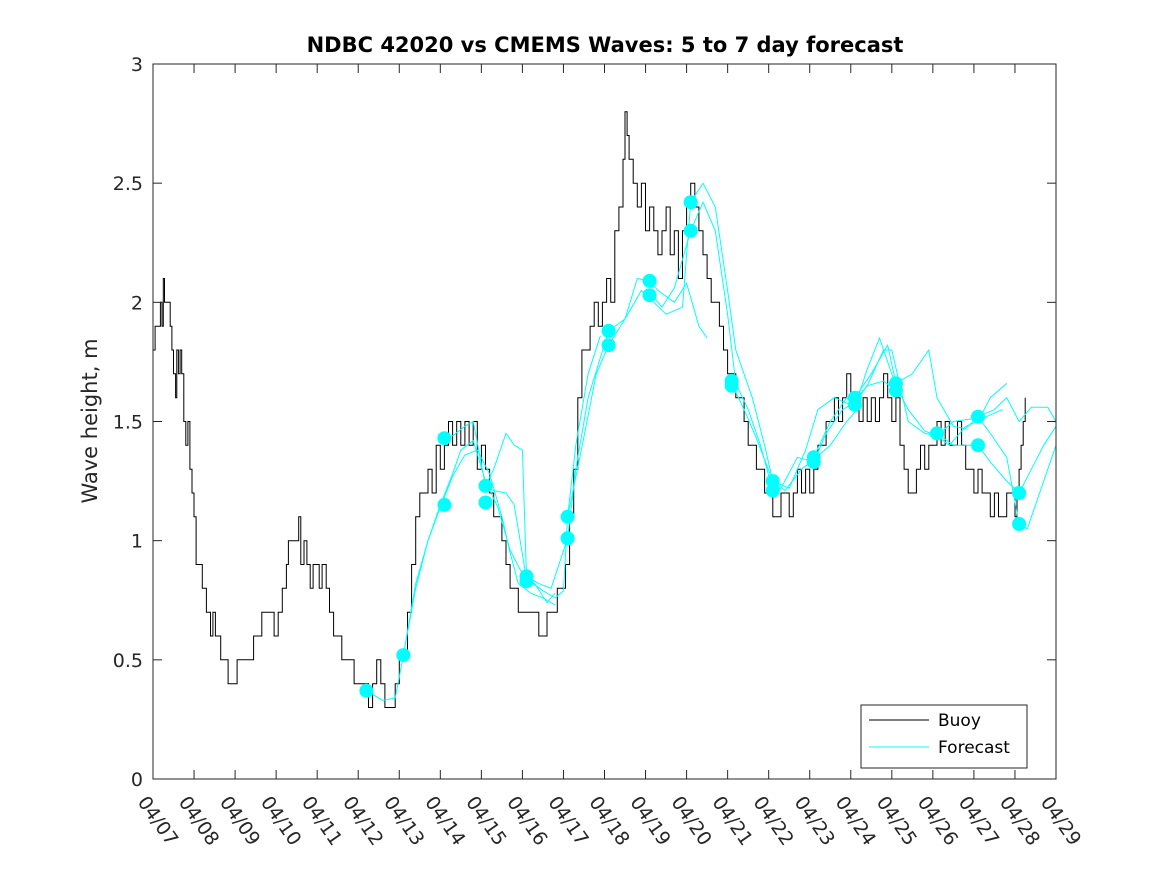 Image resolution: width=1167 pixels, height=875 pixels. What do you see at coordinates (128, 661) in the screenshot?
I see `y-tick-label-1: 0.5` at bounding box center [128, 661].